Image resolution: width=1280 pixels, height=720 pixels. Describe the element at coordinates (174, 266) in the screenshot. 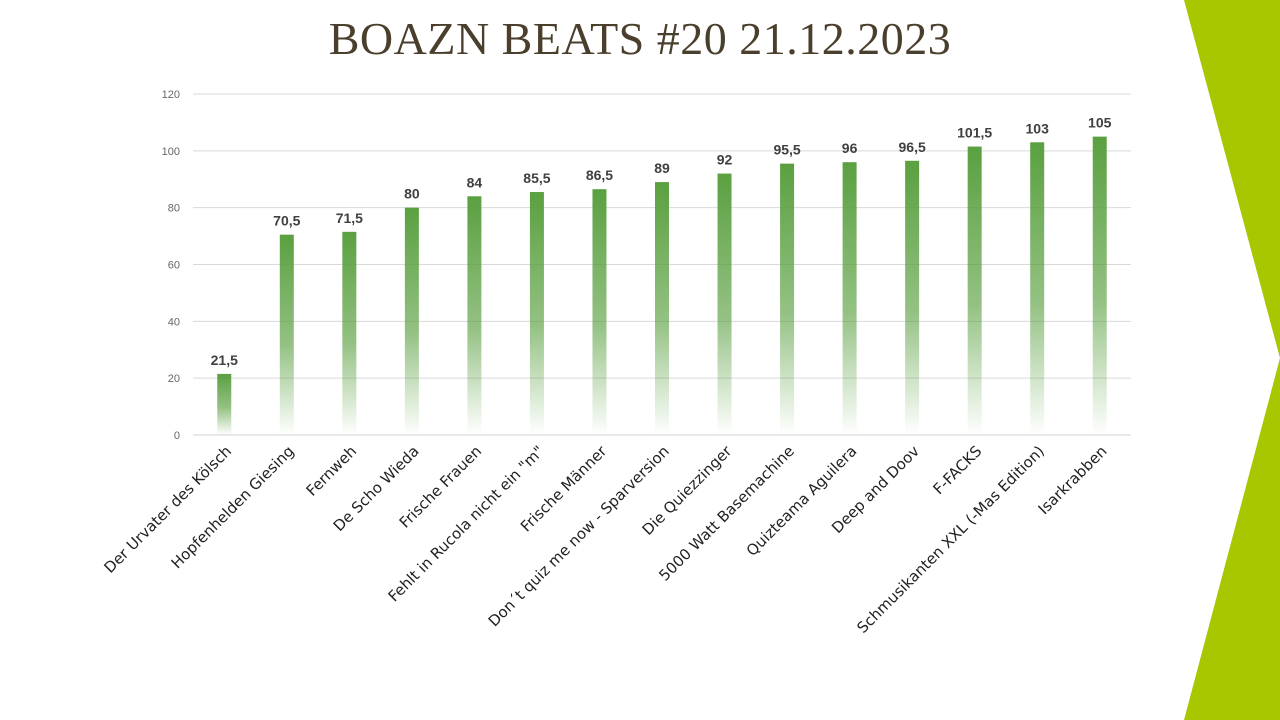

I see `y-tick-label: 60` at that location.